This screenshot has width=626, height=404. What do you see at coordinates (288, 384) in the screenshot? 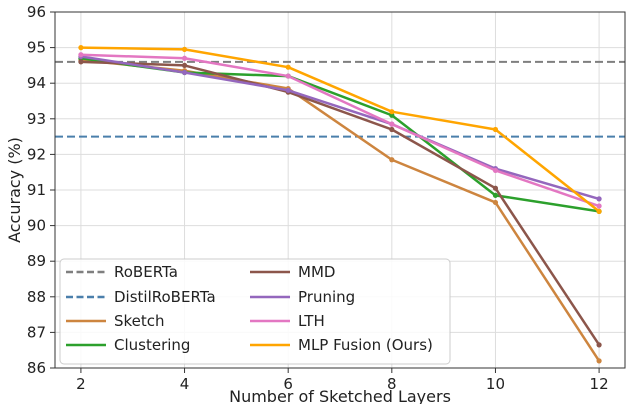
I see `x-tick-label: 6` at bounding box center [288, 384].